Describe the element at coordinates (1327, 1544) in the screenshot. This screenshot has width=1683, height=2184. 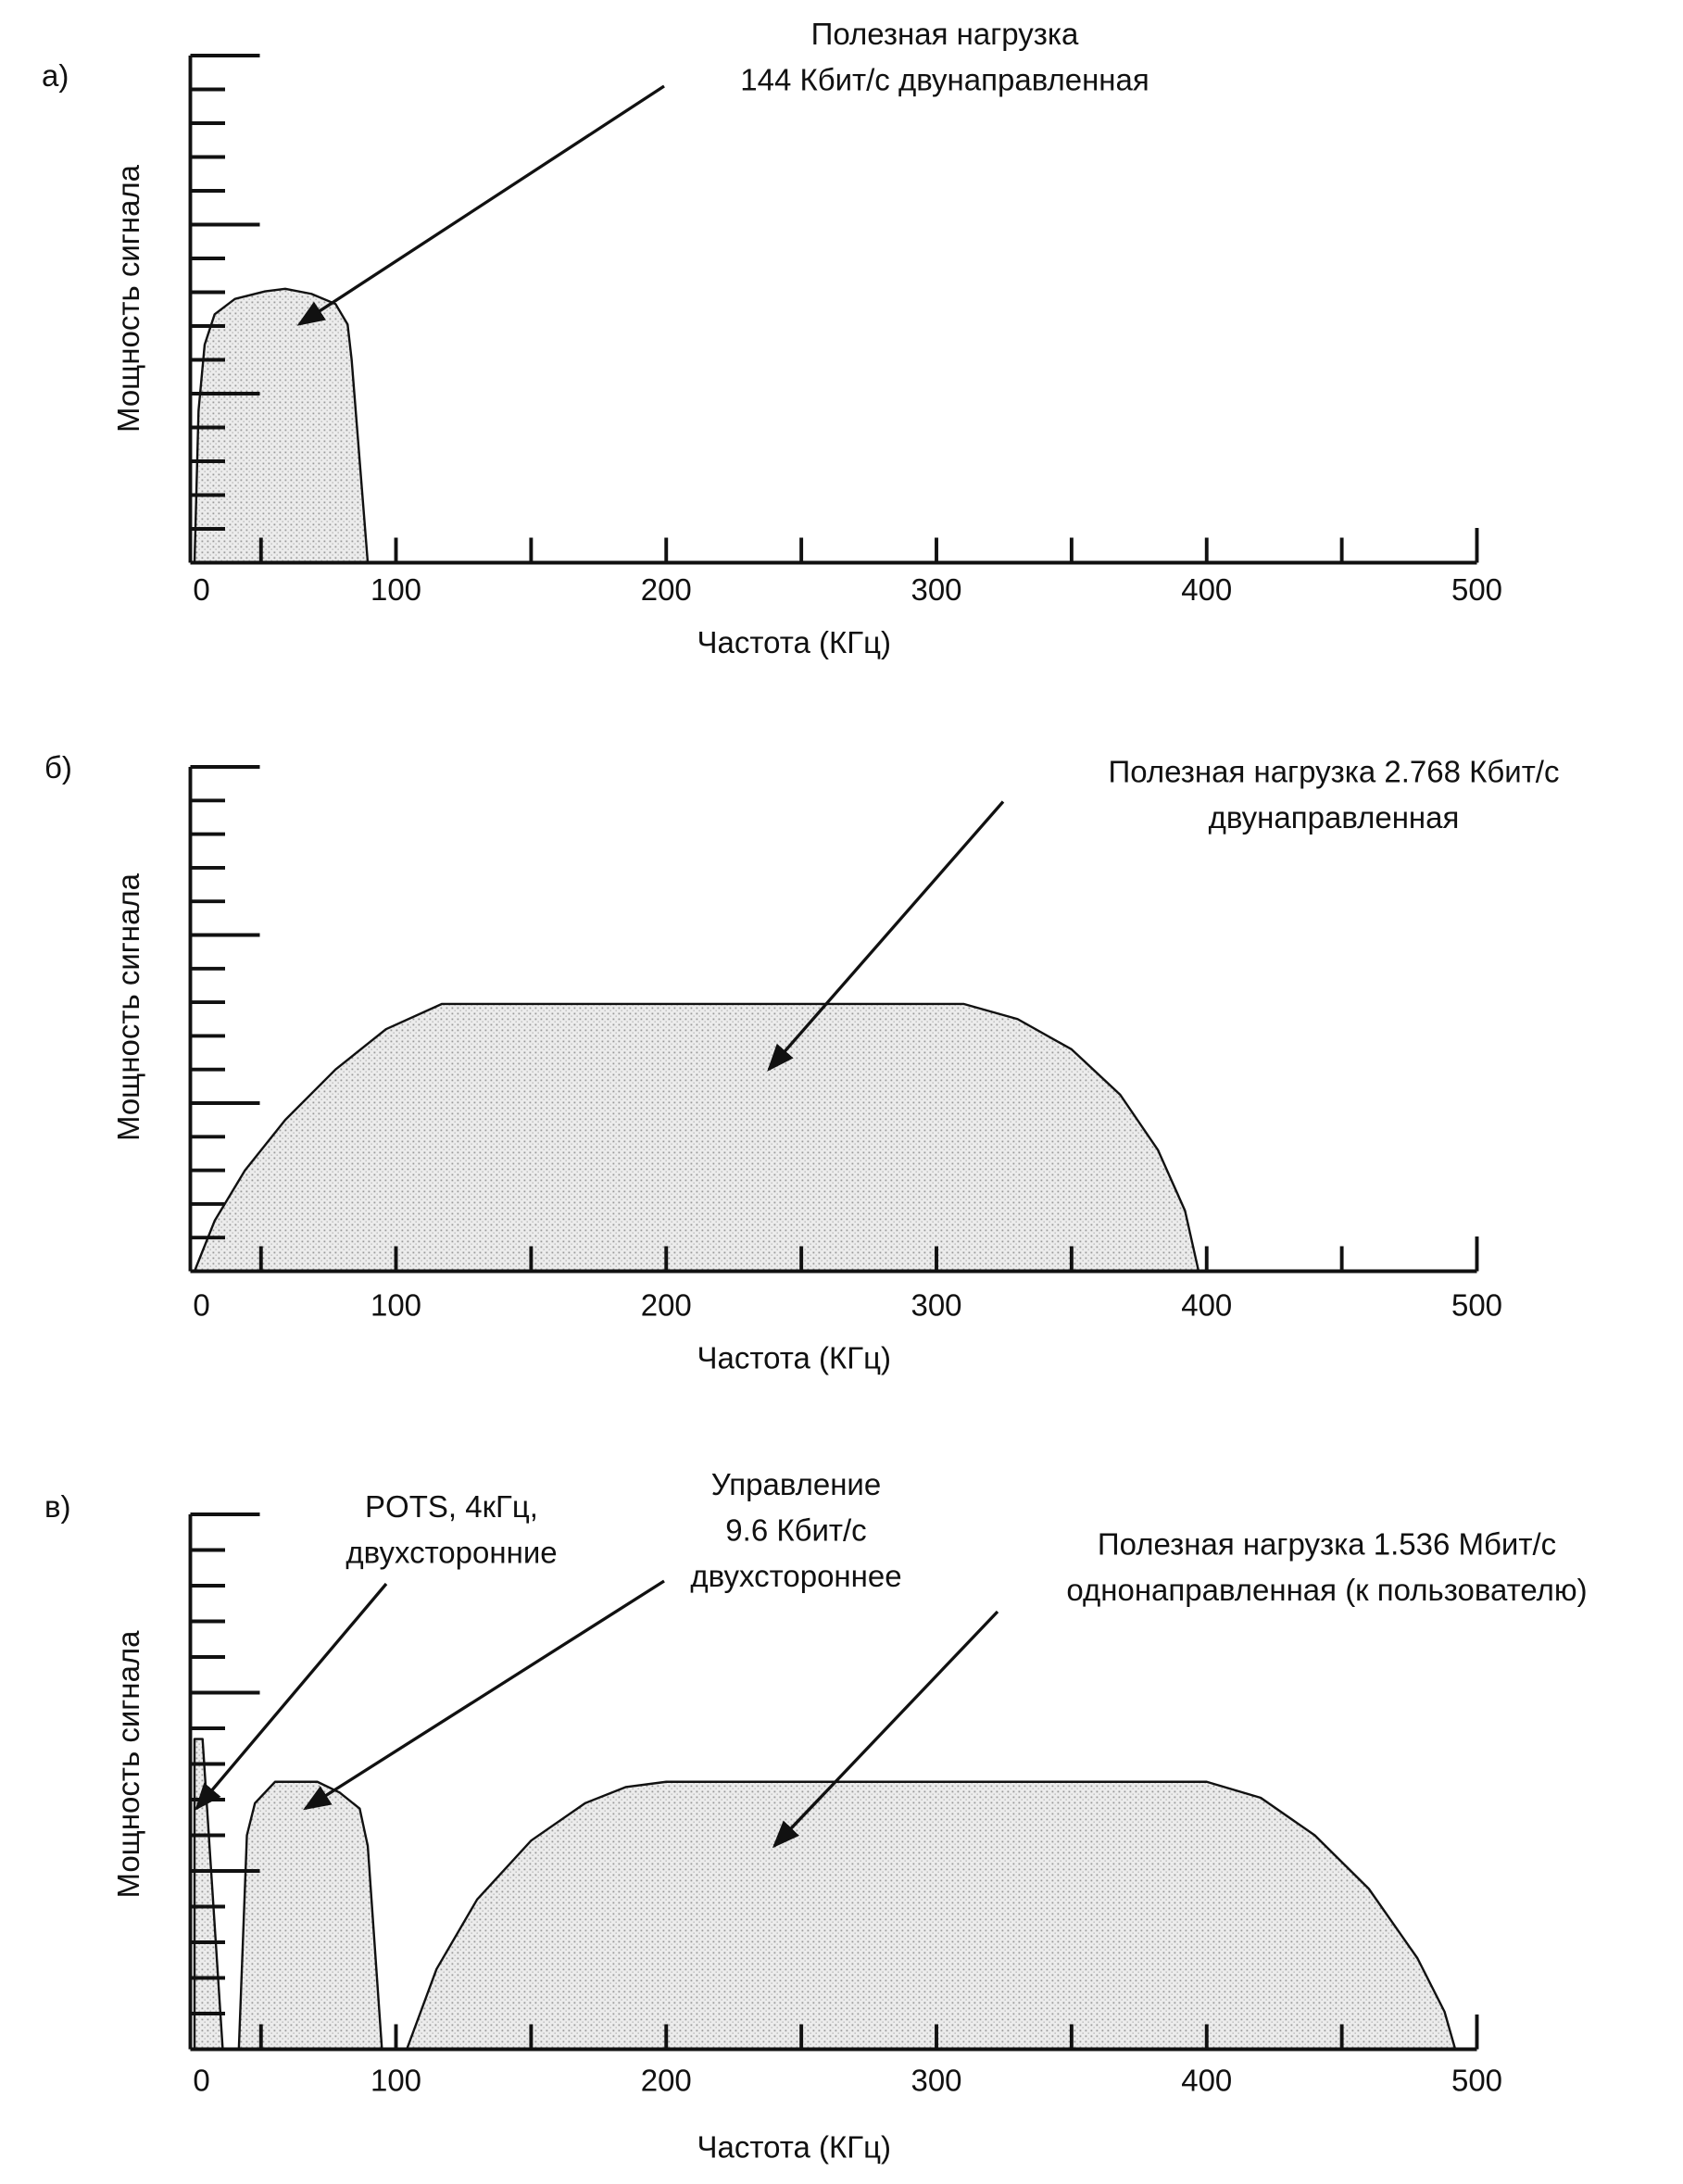
I see `annotation-text: Полезная нагрузка 1.536 Мбит/с` at that location.